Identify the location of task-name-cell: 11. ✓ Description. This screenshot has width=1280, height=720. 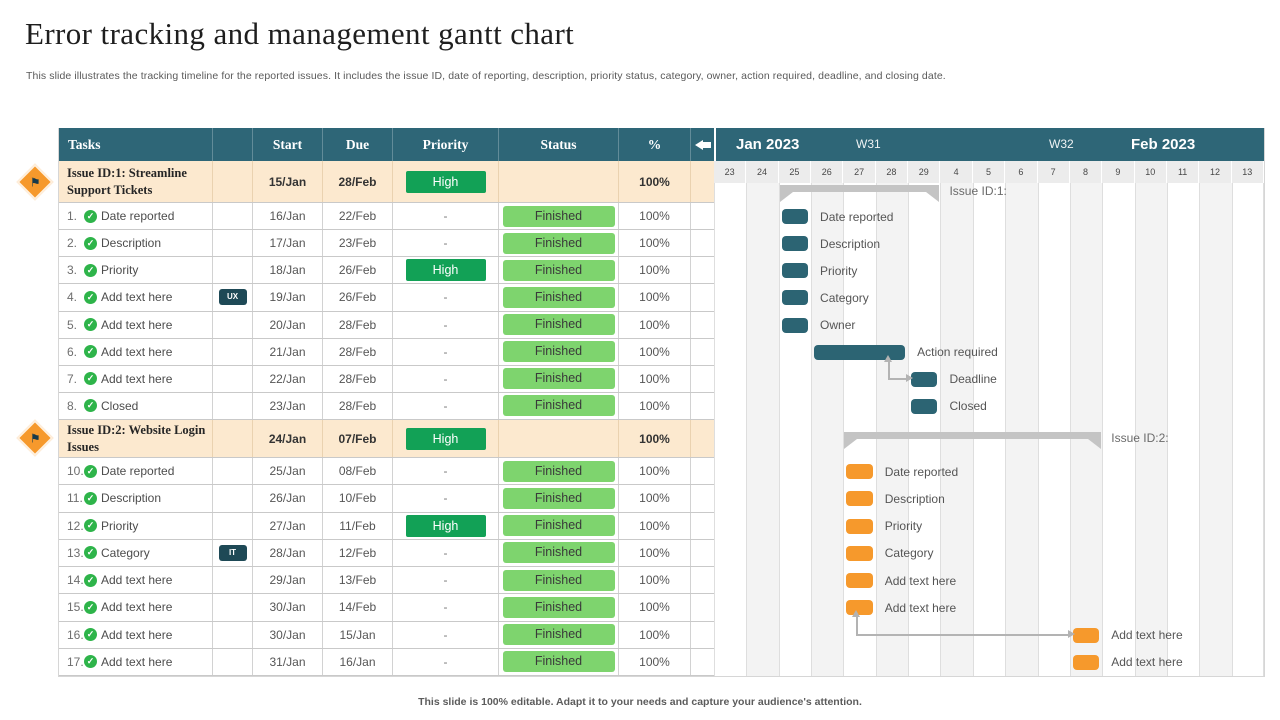
(136, 498).